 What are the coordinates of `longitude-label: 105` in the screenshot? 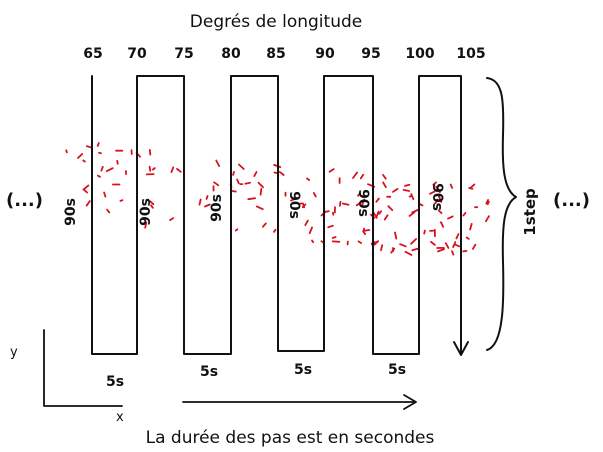 It's located at (470, 54).